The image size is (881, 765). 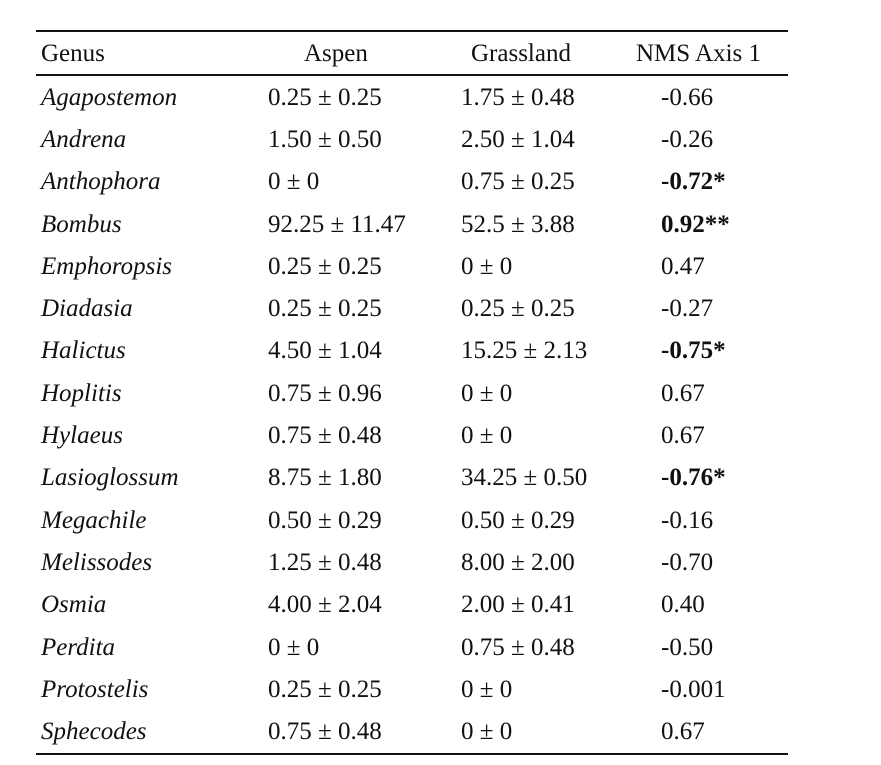 What do you see at coordinates (412, 732) in the screenshot?
I see `table-row: Sphecodes 0.75 ± 0.48 0 ± 0 0.67` at bounding box center [412, 732].